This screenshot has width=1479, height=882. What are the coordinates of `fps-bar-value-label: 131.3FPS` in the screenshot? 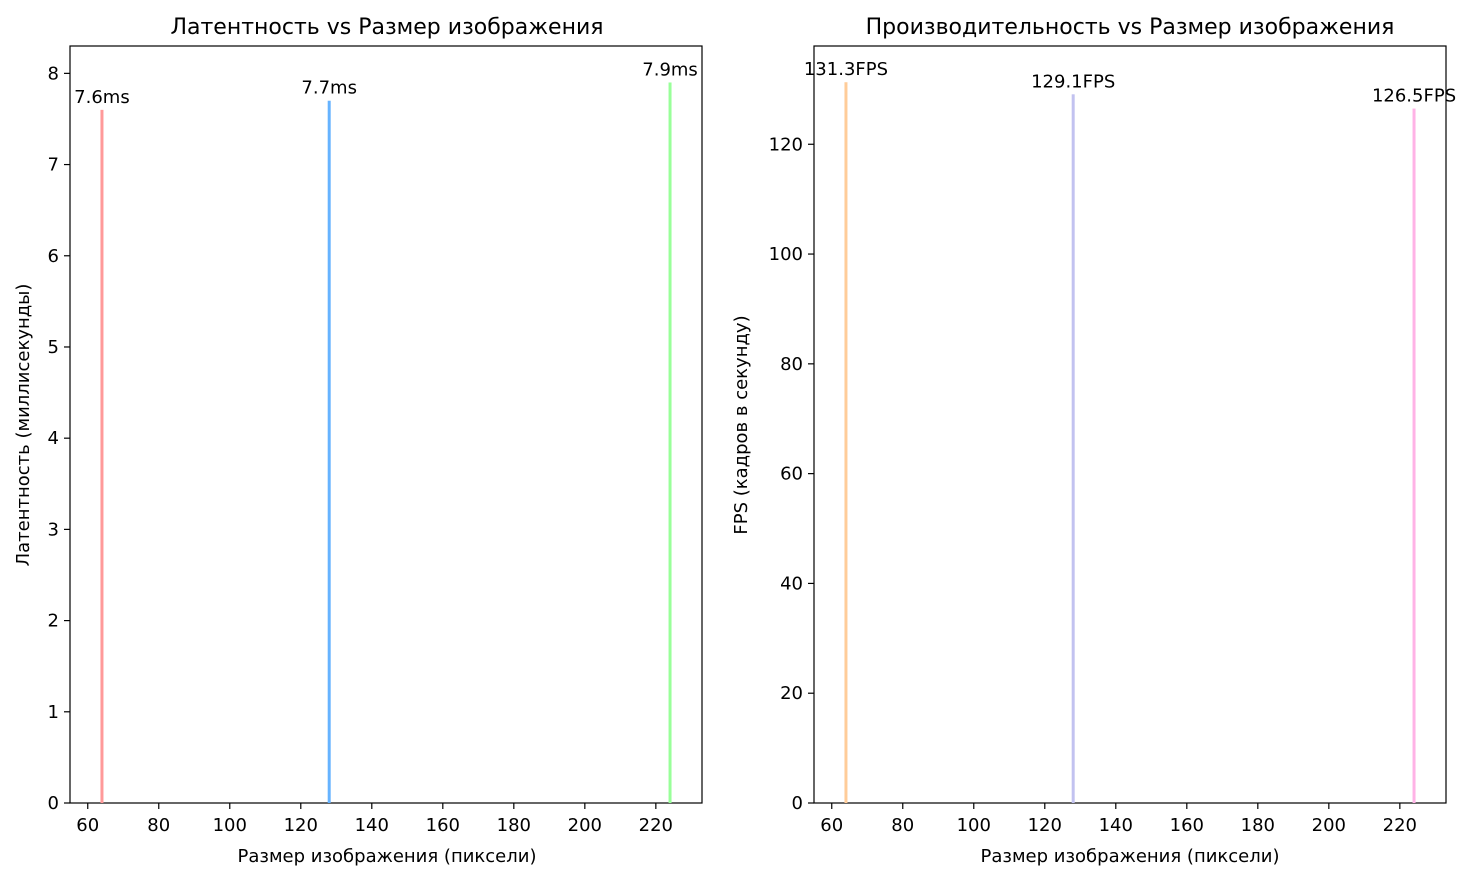 It's located at (846, 69).